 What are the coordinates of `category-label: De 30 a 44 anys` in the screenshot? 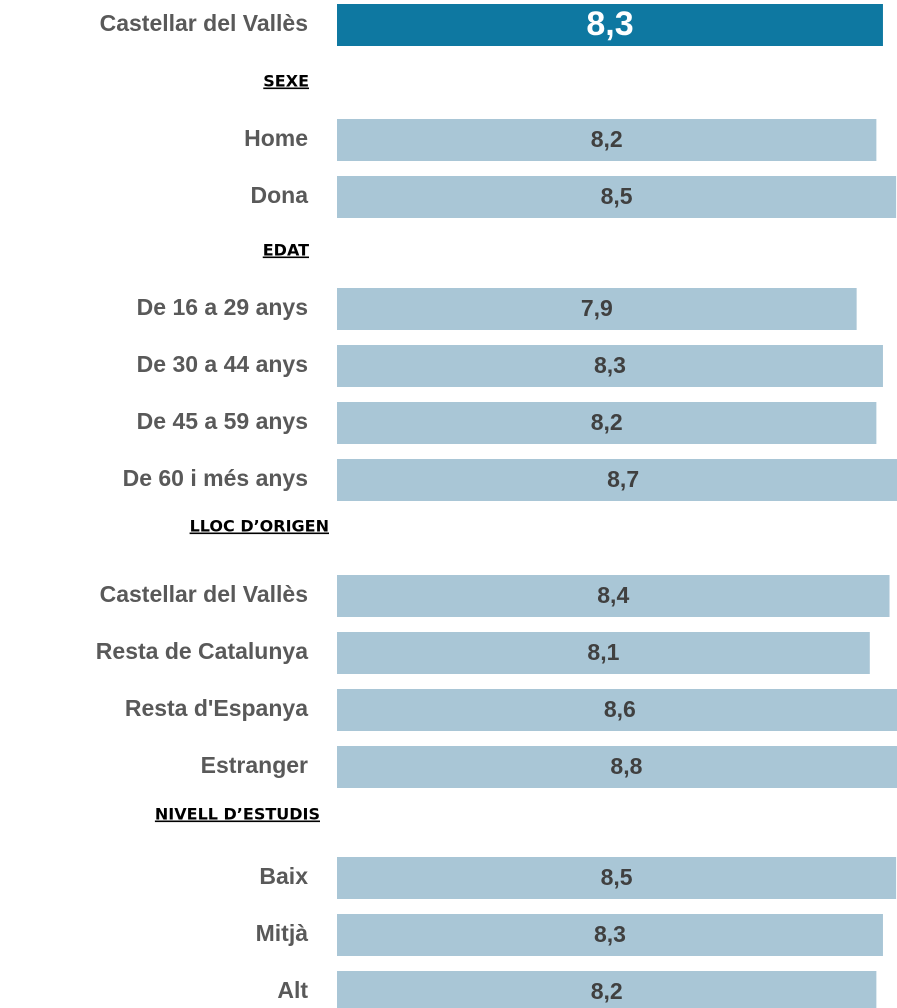 It's located at (222, 364).